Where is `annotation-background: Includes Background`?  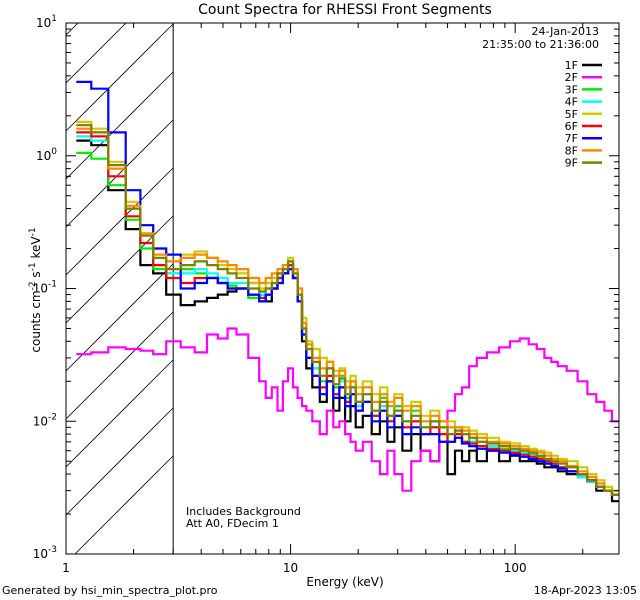 annotation-background: Includes Background is located at coordinates (243, 511).